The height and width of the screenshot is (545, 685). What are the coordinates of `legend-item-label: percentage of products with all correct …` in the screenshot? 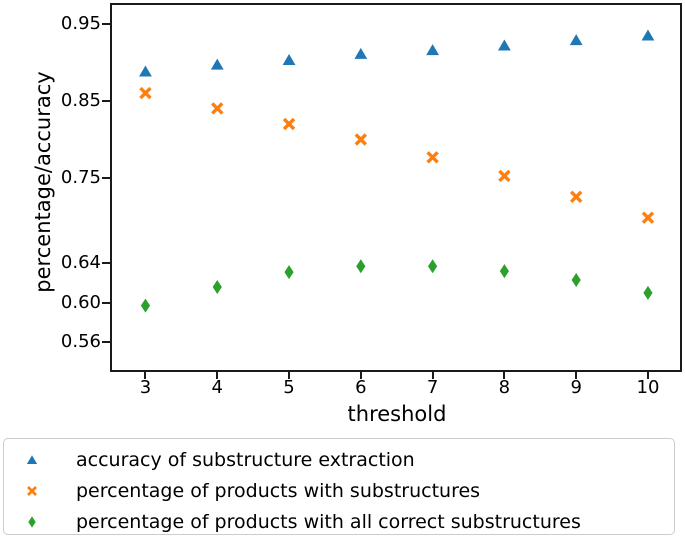 It's located at (328, 522).